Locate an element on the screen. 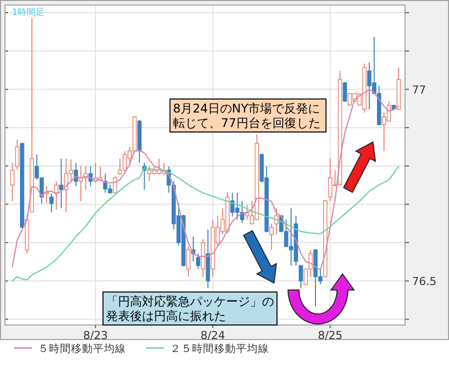 The height and width of the screenshot is (367, 449). legend-label: ２５時間移動平均線 is located at coordinates (219, 348).